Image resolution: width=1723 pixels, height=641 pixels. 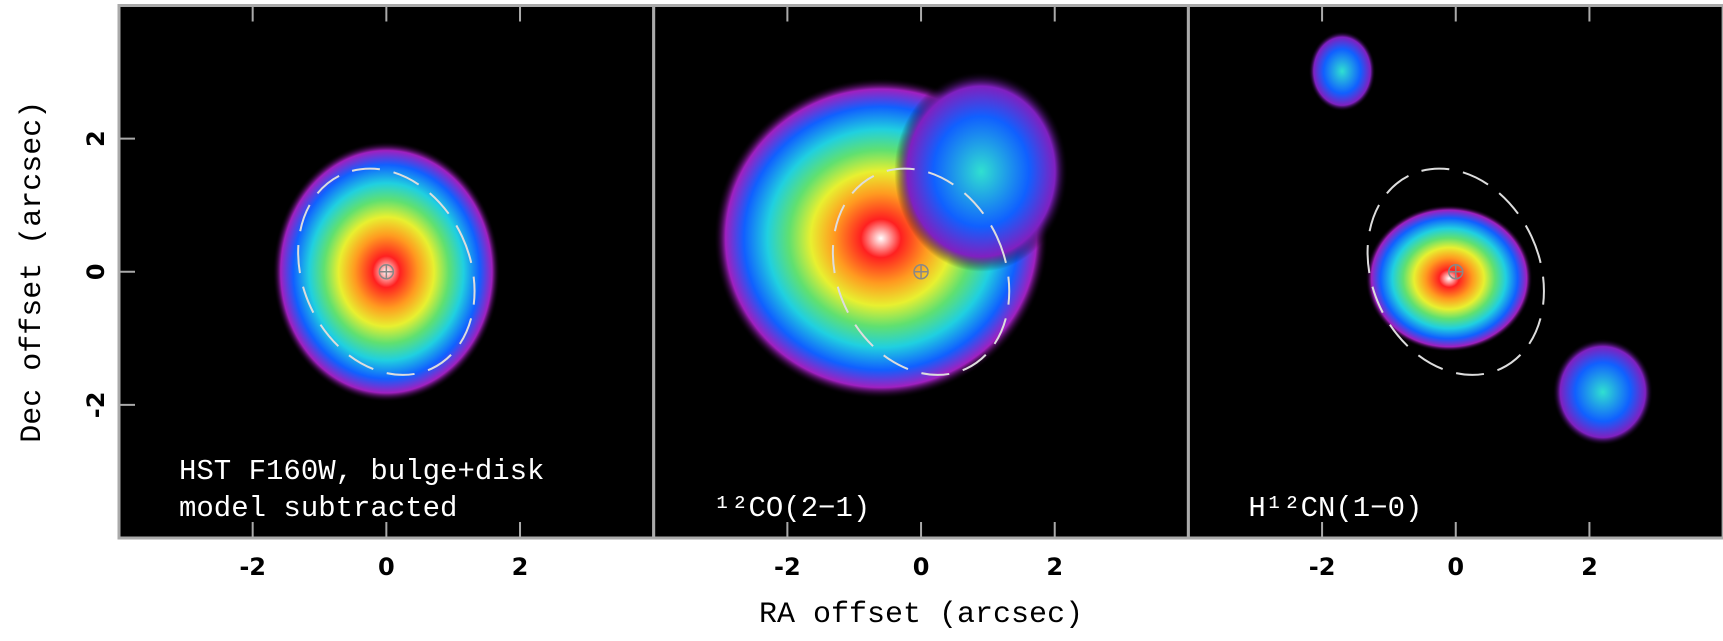 What do you see at coordinates (921, 615) in the screenshot?
I see `x-axis-label: RA offset (arcsec)` at bounding box center [921, 615].